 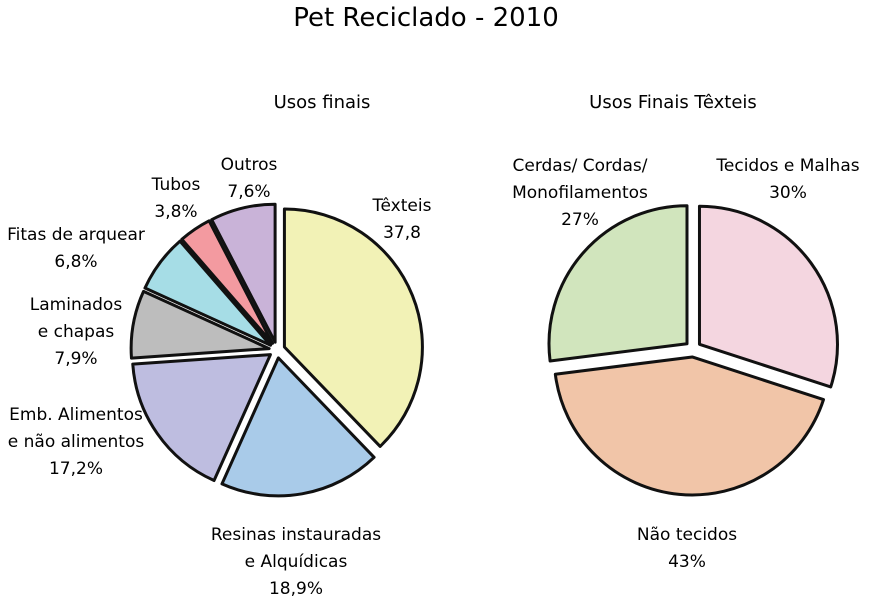 What do you see at coordinates (76, 469) in the screenshot?
I see `label-line: 17,2%` at bounding box center [76, 469].